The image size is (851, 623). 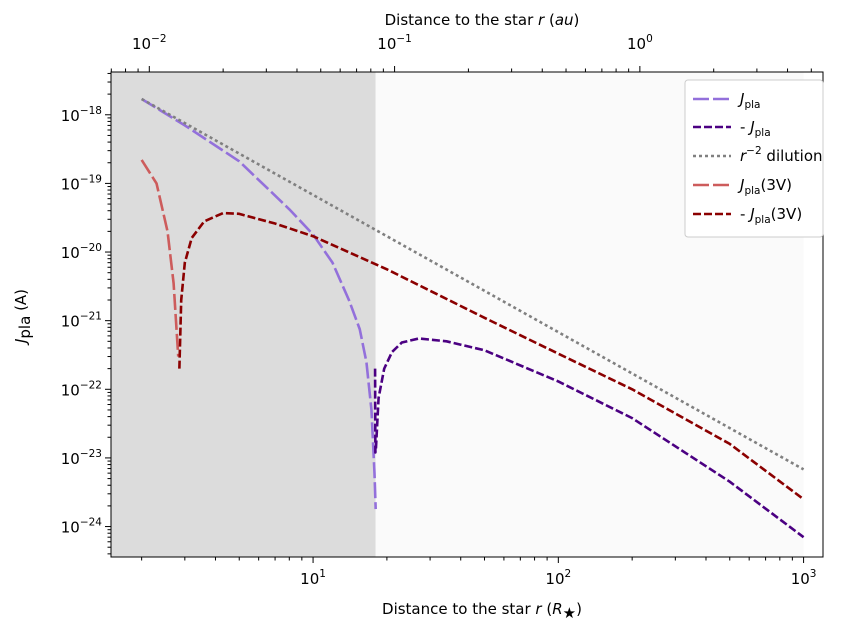 I want to click on legend: Jpla - Jpla r−2 dilution Jpla(3V) - Jpla(3V), so click(x=754, y=158).